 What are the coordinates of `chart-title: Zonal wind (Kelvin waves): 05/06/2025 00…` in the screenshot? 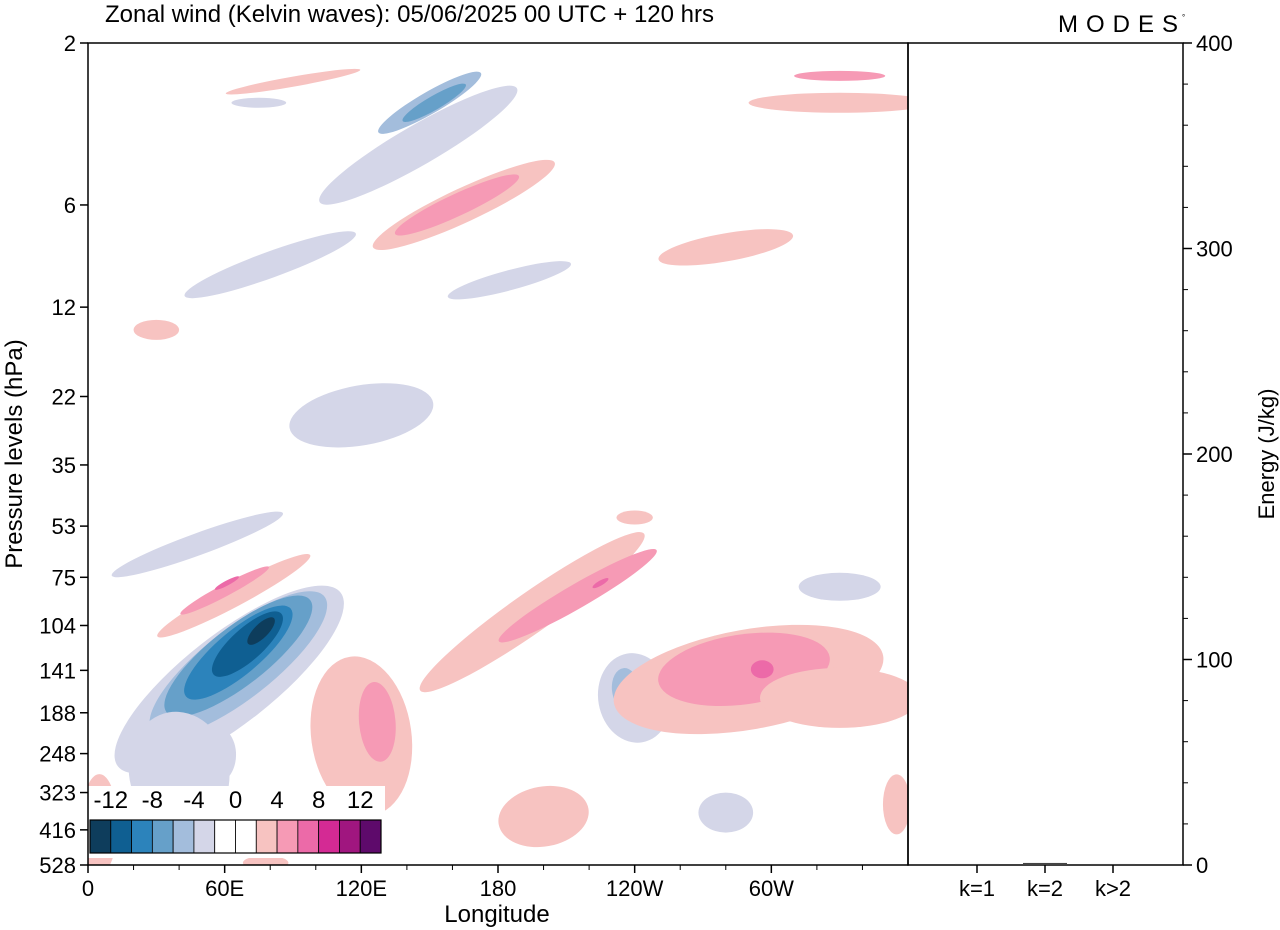 It's located at (409, 14).